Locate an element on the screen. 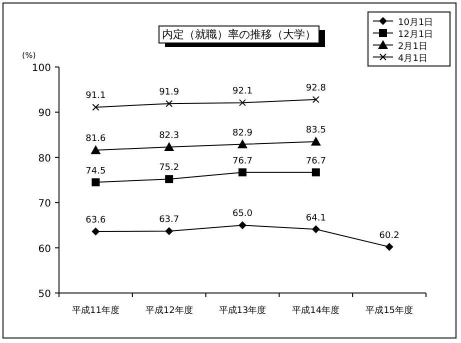  data-label: 60.2 is located at coordinates (389, 235).